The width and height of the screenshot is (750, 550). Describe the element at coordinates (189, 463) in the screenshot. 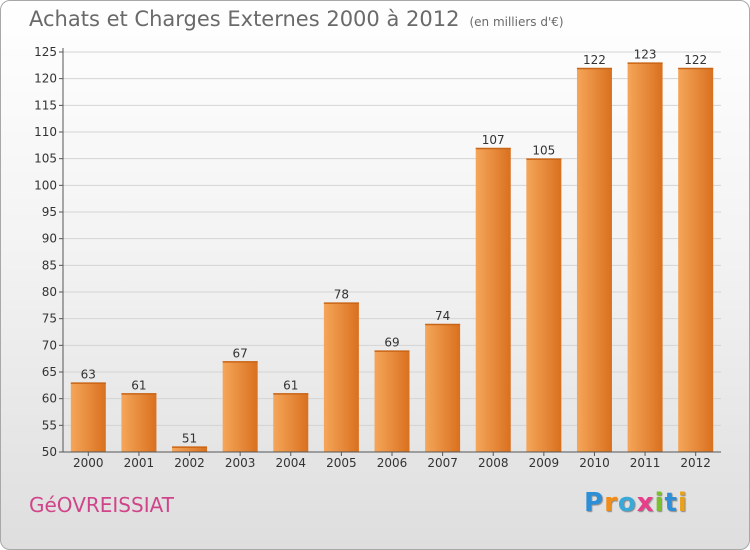

I see `x-tick-label: 2002` at that location.